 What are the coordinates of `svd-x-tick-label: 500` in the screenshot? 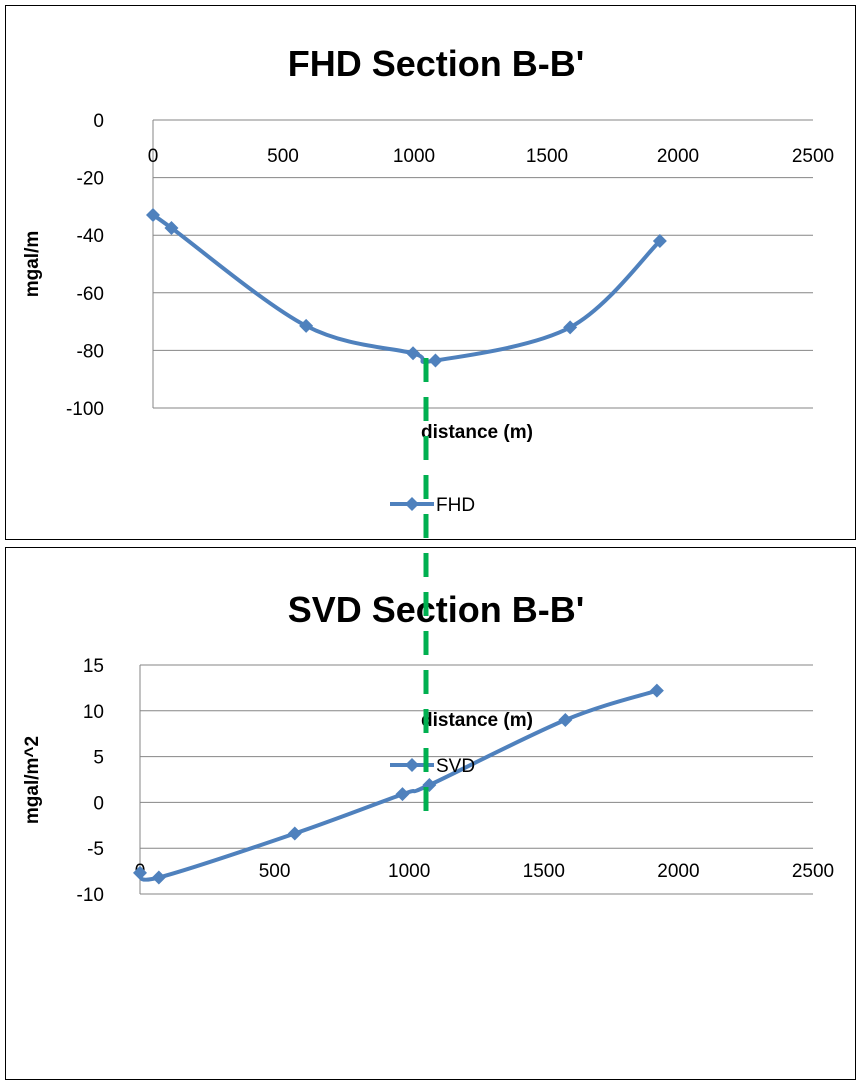 It's located at (275, 871).